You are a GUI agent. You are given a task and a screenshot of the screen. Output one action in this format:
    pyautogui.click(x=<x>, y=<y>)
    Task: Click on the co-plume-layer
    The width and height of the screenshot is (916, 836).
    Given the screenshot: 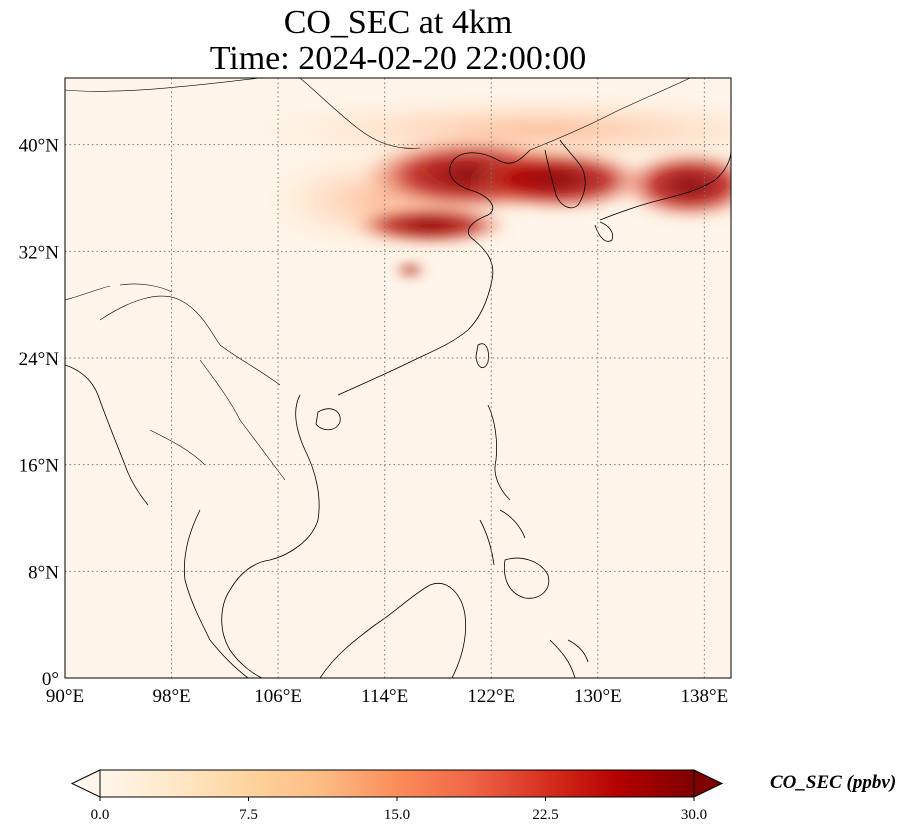 What is the action you would take?
    pyautogui.click(x=485, y=185)
    